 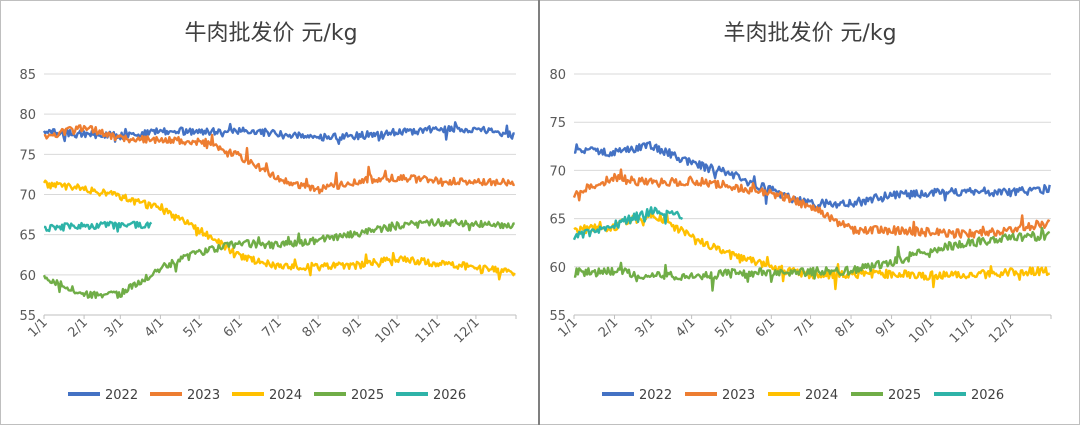 What do you see at coordinates (557, 220) in the screenshot?
I see `mutton-y-tick-label: 65` at bounding box center [557, 220].